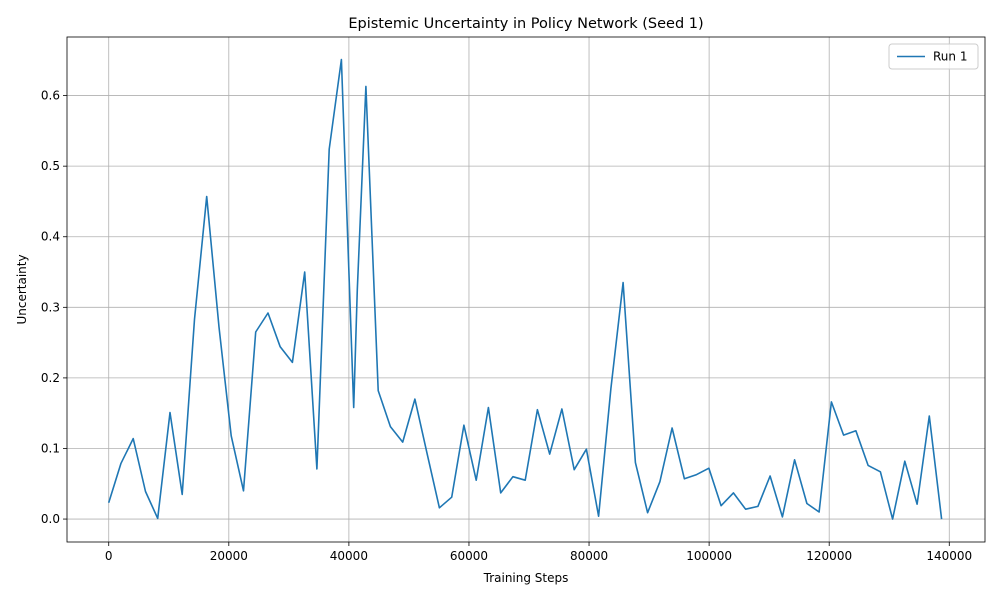 This screenshot has height=600, width=1000. I want to click on y-tick-label: 0.4, so click(50, 237).